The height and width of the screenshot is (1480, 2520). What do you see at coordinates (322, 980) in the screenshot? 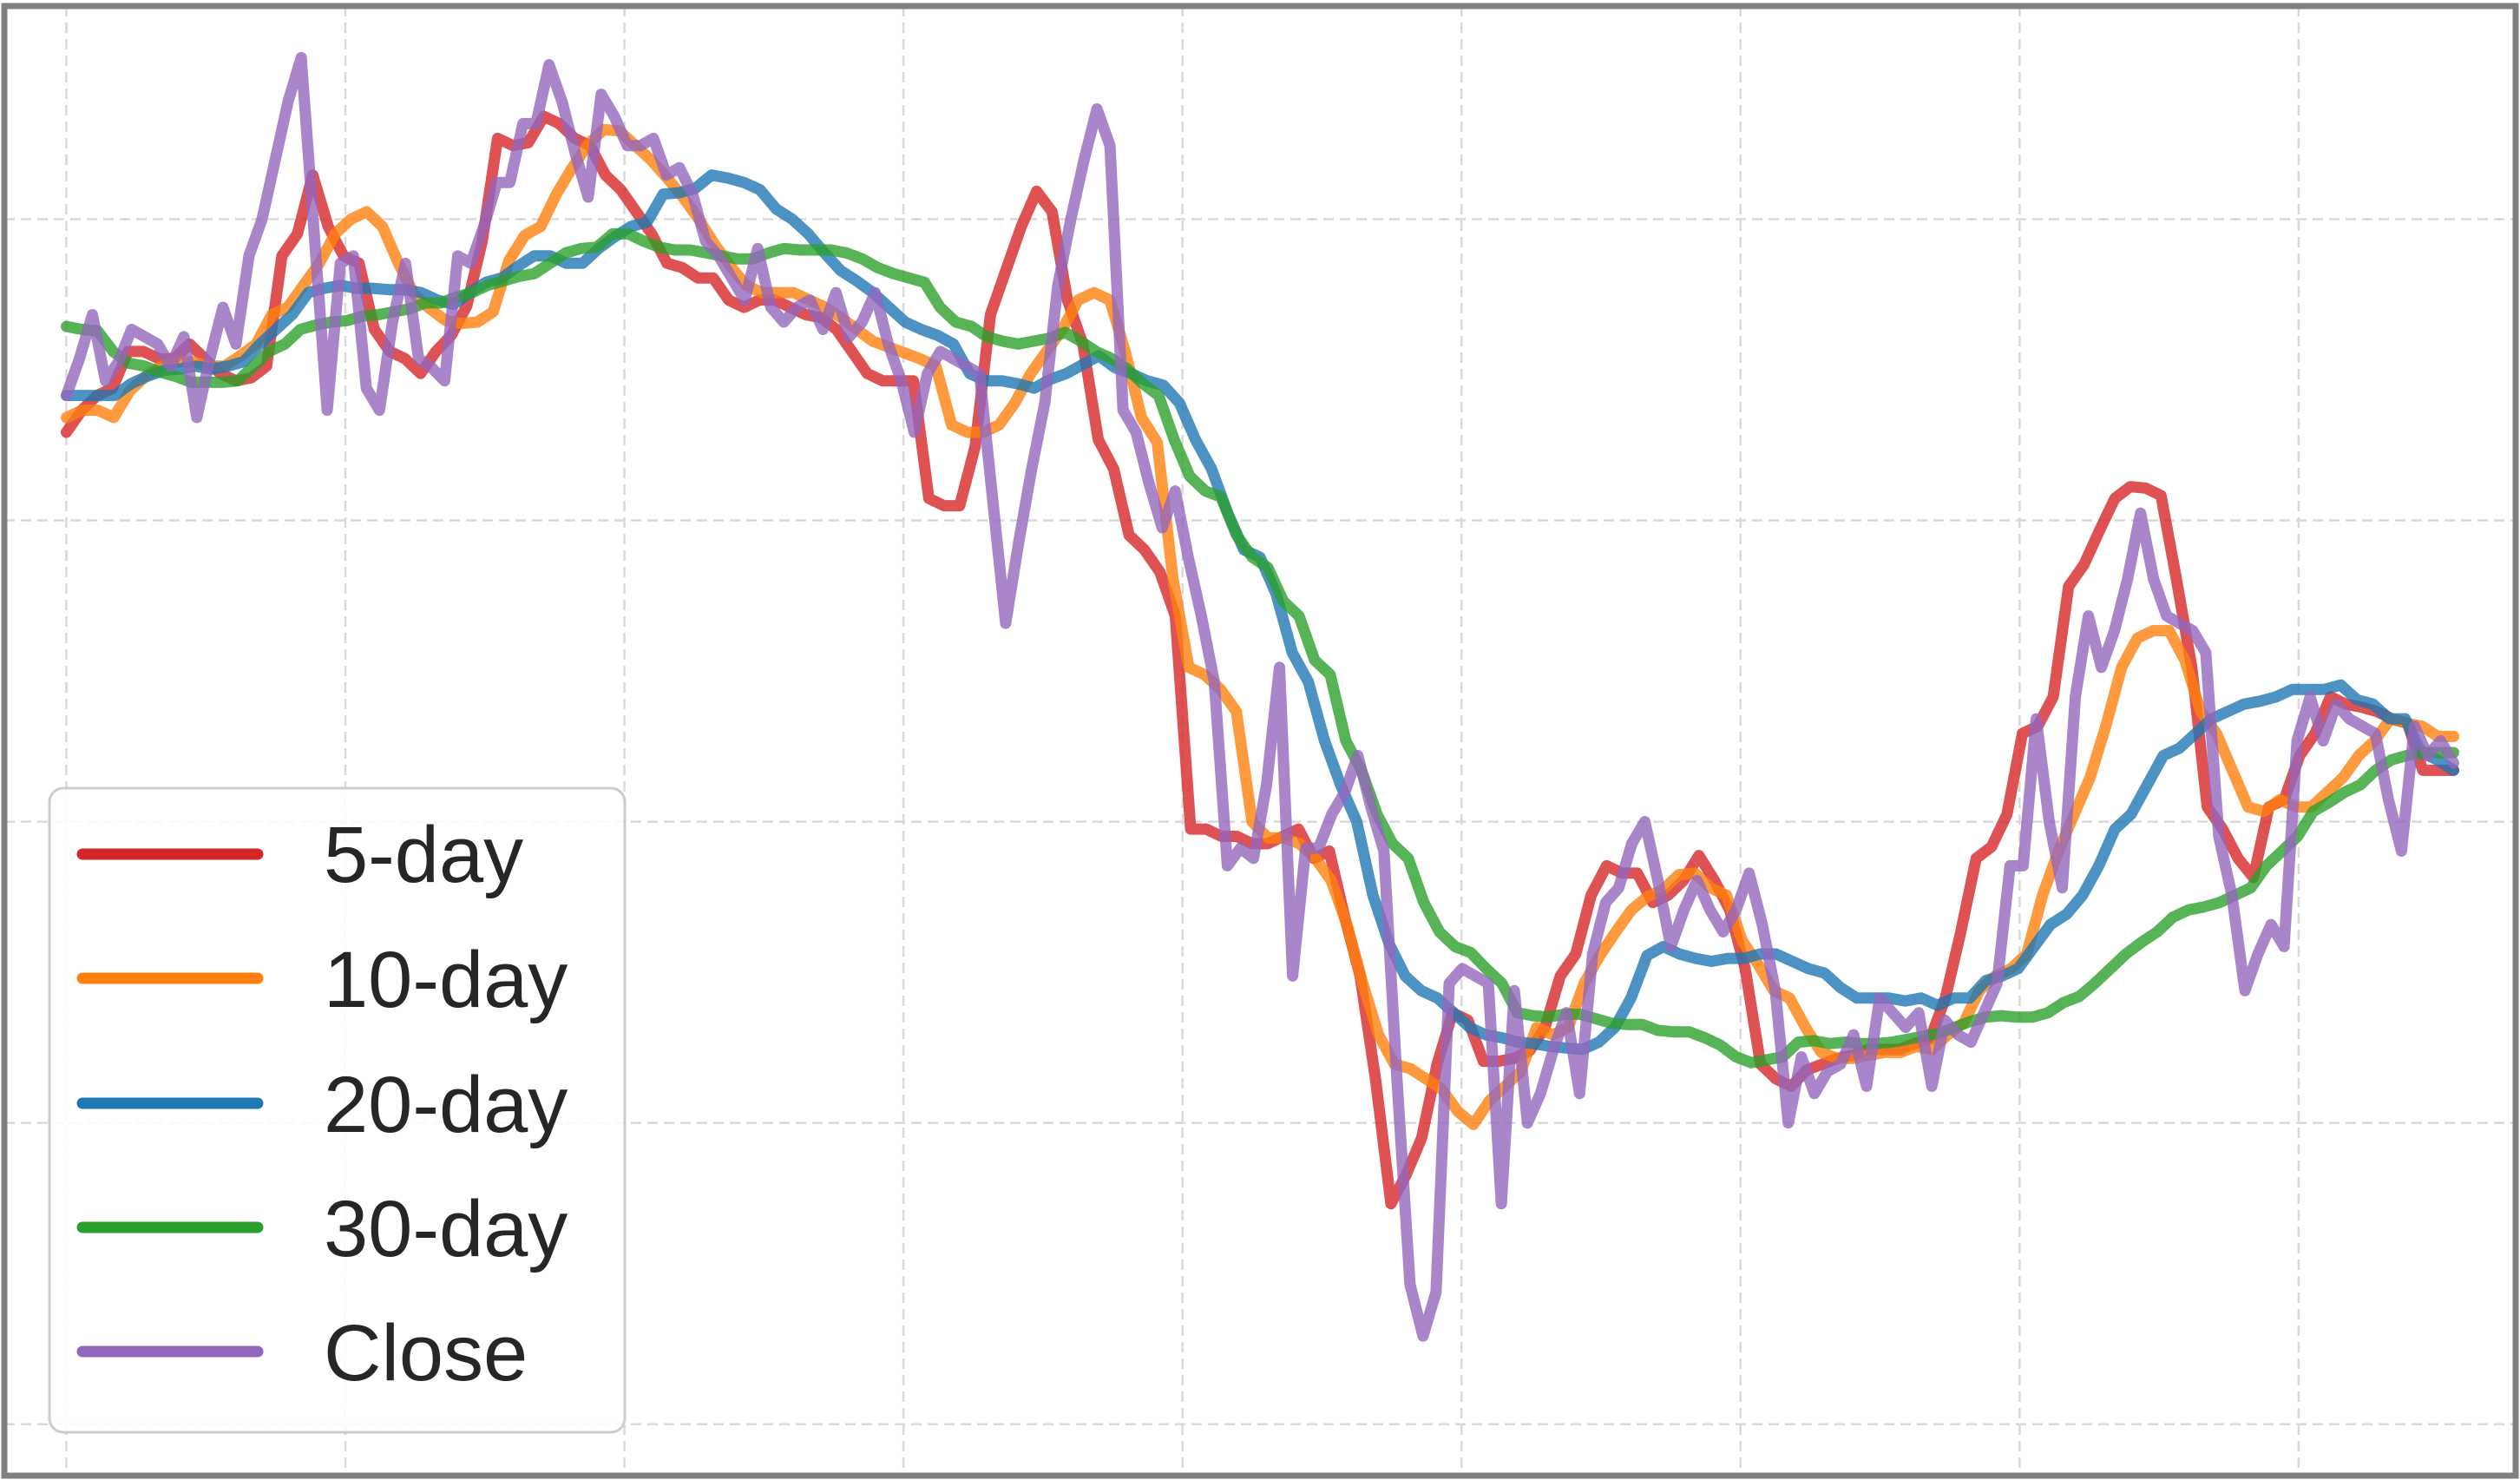
I see `legend-entry-10-day: 10-day` at bounding box center [322, 980].